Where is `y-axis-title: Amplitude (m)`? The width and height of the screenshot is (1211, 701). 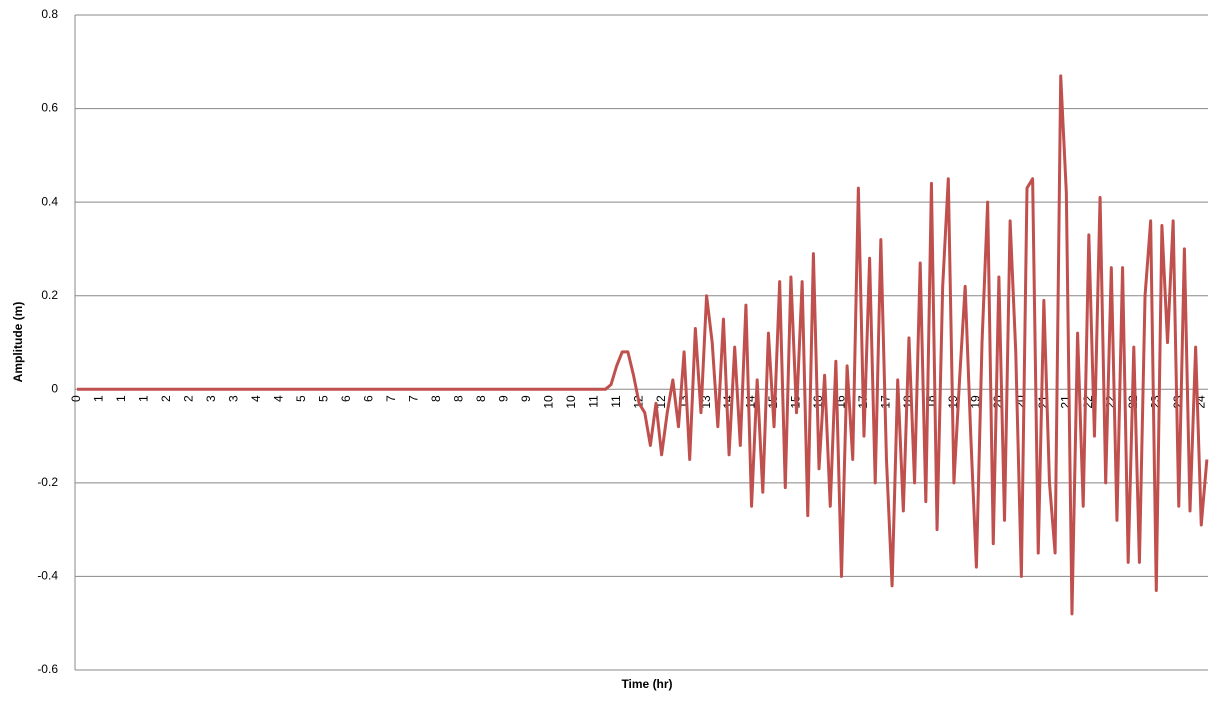
y-axis-title: Amplitude (m) is located at coordinates (18, 342).